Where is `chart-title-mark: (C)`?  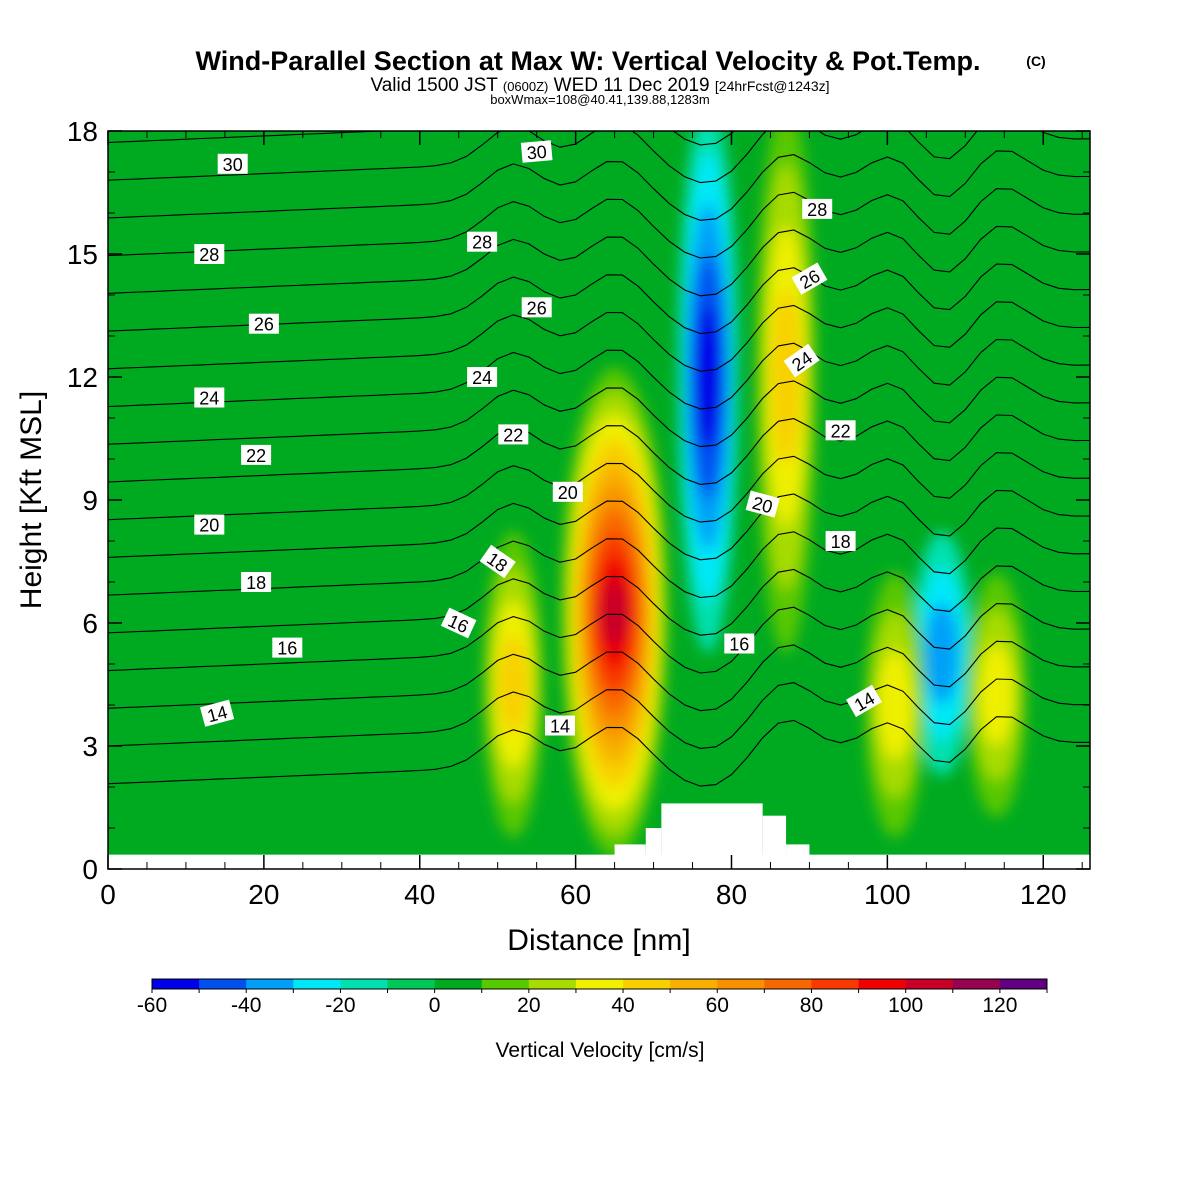 chart-title-mark: (C) is located at coordinates (1035, 61).